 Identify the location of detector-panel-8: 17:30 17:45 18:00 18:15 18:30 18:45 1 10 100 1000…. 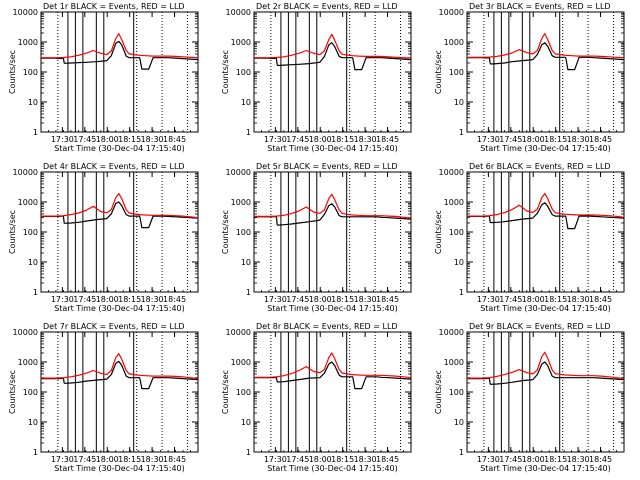
(316, 397).